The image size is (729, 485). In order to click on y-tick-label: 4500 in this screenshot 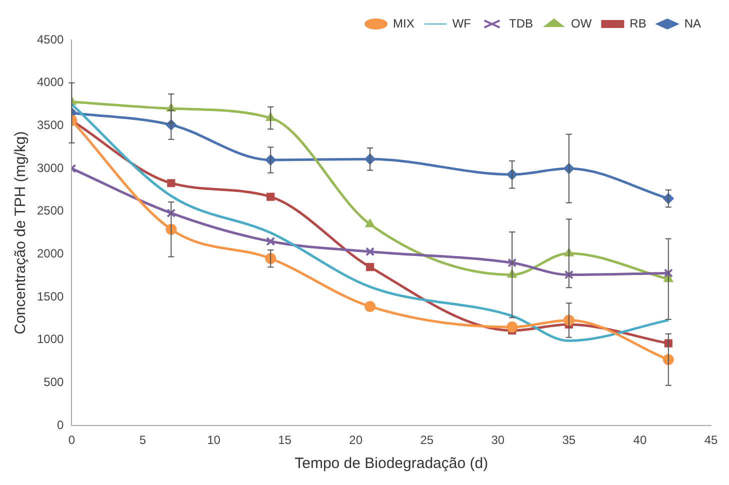, I will do `click(50, 39)`.